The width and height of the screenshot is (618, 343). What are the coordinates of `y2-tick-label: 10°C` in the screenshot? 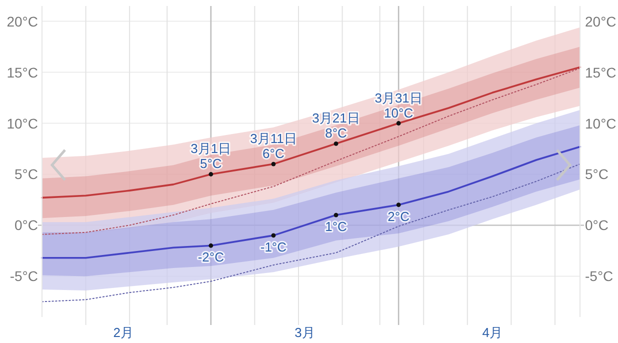 It's located at (600, 123).